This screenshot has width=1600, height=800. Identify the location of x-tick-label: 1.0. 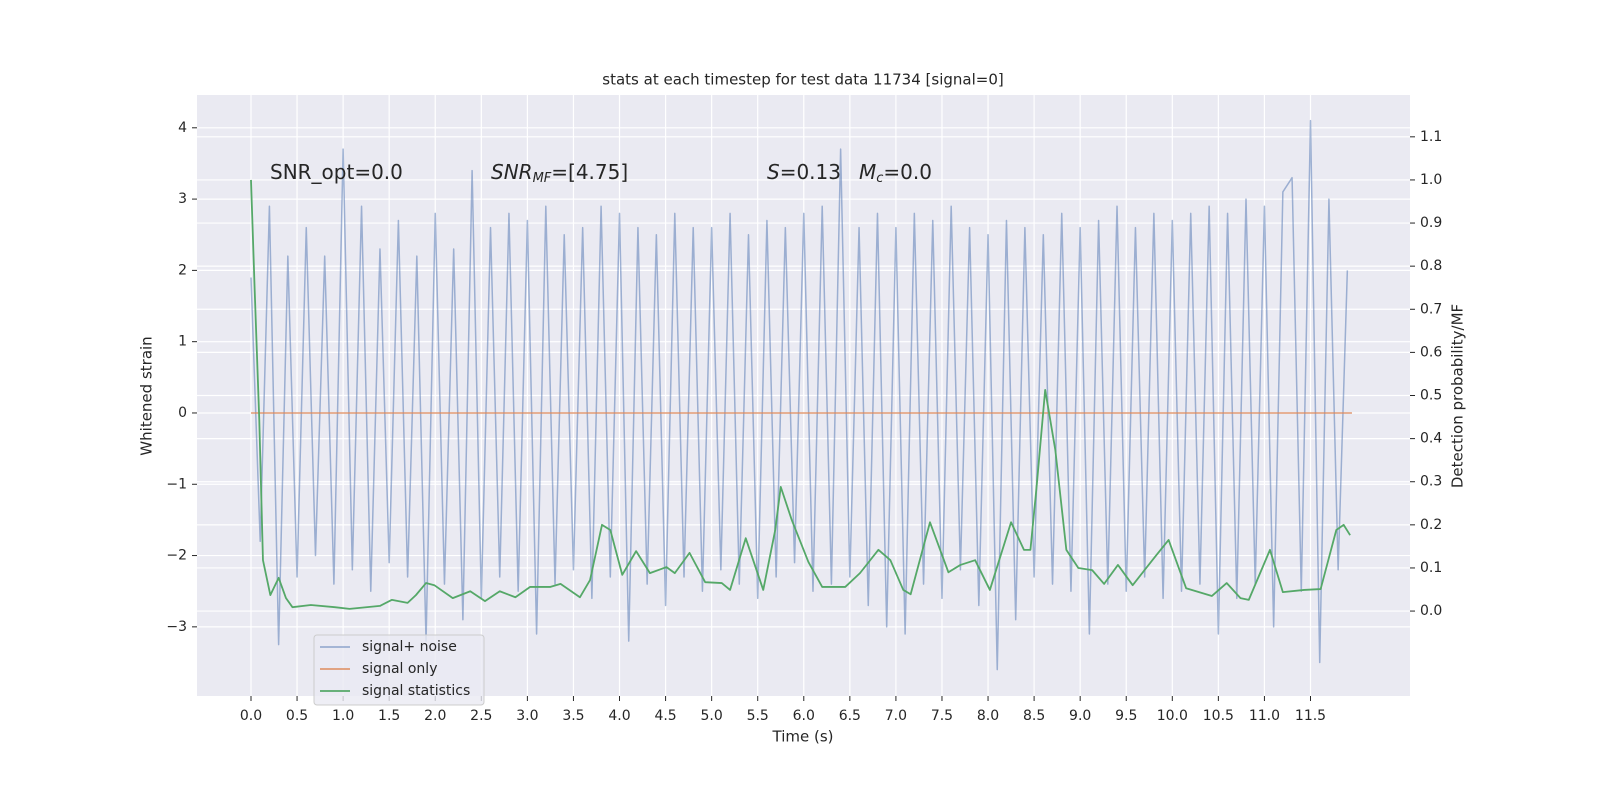
(343, 716).